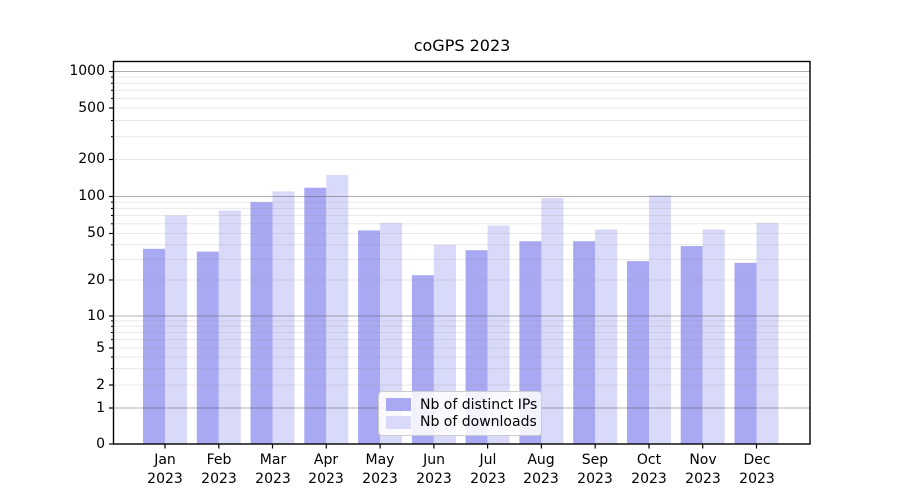 The width and height of the screenshot is (900, 500). What do you see at coordinates (87, 71) in the screenshot?
I see `y-tick-label-1000: 1000` at bounding box center [87, 71].